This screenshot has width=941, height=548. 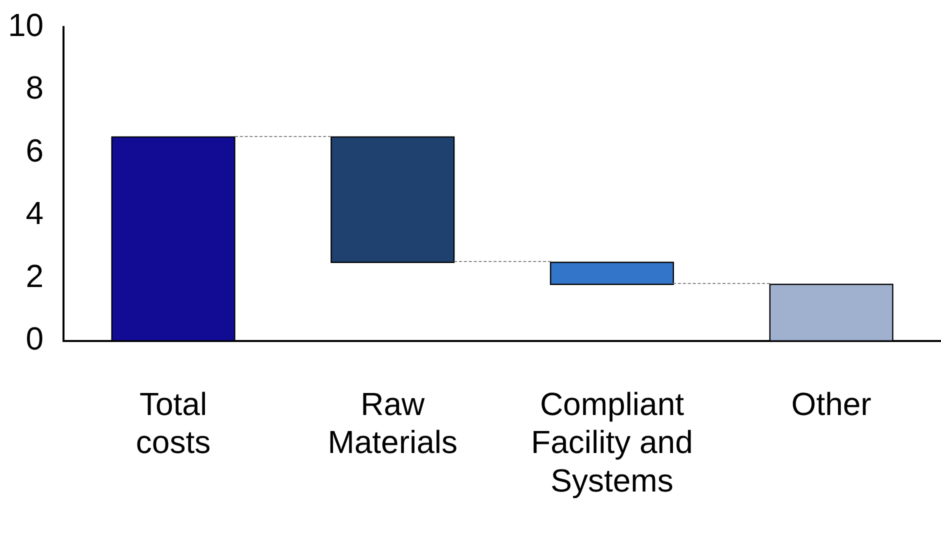 What do you see at coordinates (831, 404) in the screenshot?
I see `x-tick-label: Other` at bounding box center [831, 404].